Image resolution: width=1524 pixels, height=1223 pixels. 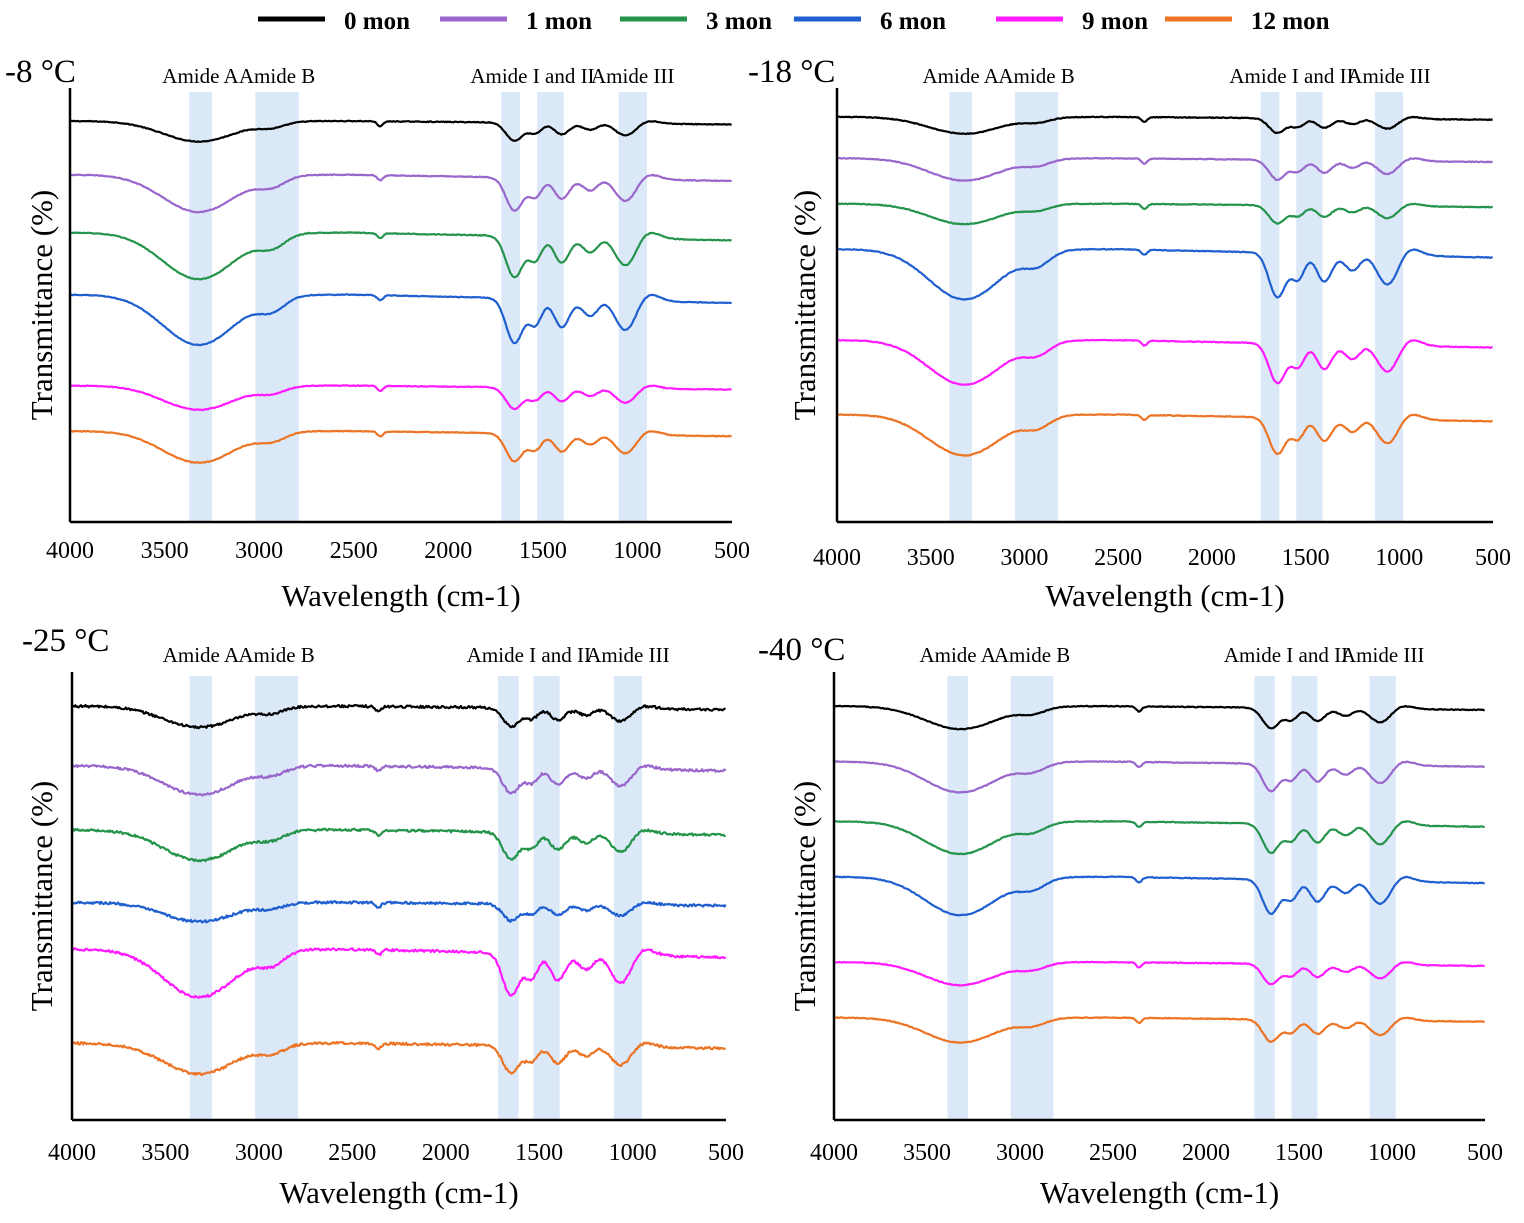 What do you see at coordinates (377, 21) in the screenshot?
I see `legend-label: 0 mon` at bounding box center [377, 21].